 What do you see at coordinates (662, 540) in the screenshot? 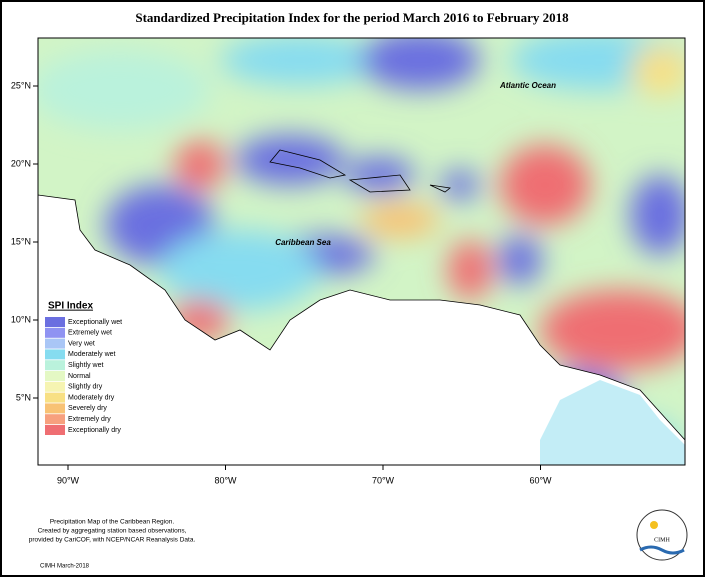
I see `logo-text: CIMH` at bounding box center [662, 540].